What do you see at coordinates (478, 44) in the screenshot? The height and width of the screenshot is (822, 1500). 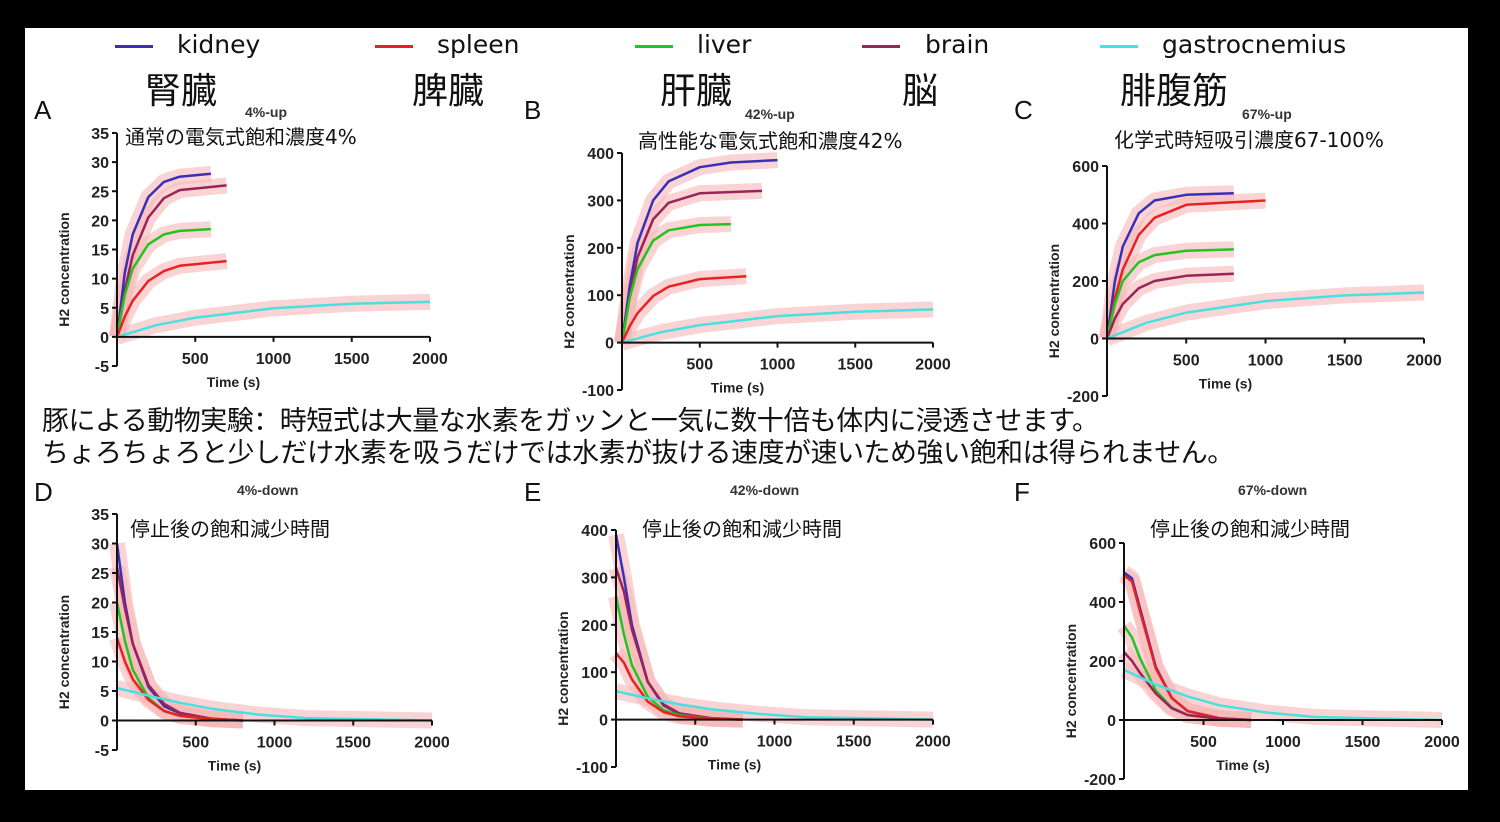 I see `legend-label-spleen: spleen` at bounding box center [478, 44].